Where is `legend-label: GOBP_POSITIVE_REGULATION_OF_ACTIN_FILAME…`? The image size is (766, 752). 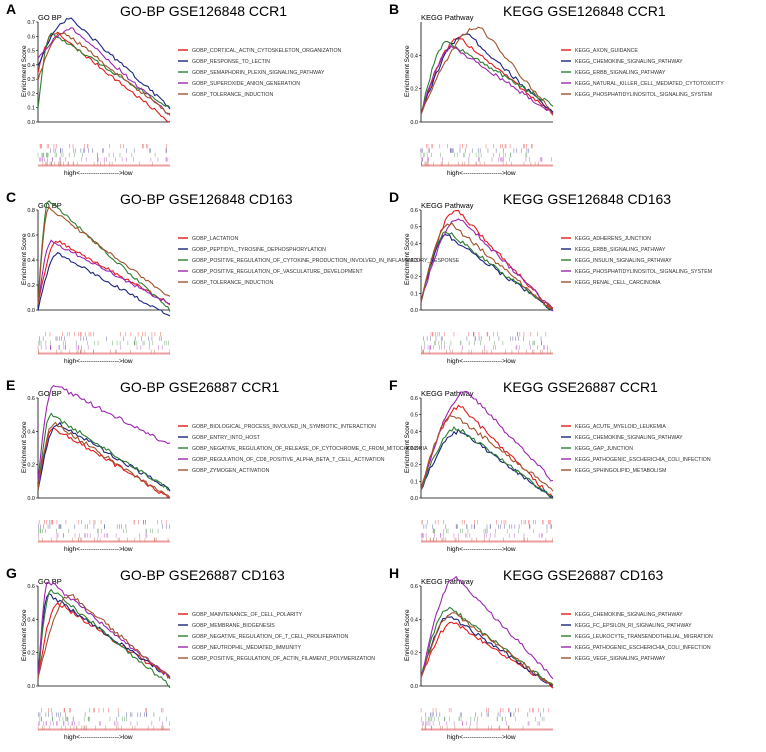
legend-label: GOBP_POSITIVE_REGULATION_OF_ACTIN_FILAME… is located at coordinates (283, 659).